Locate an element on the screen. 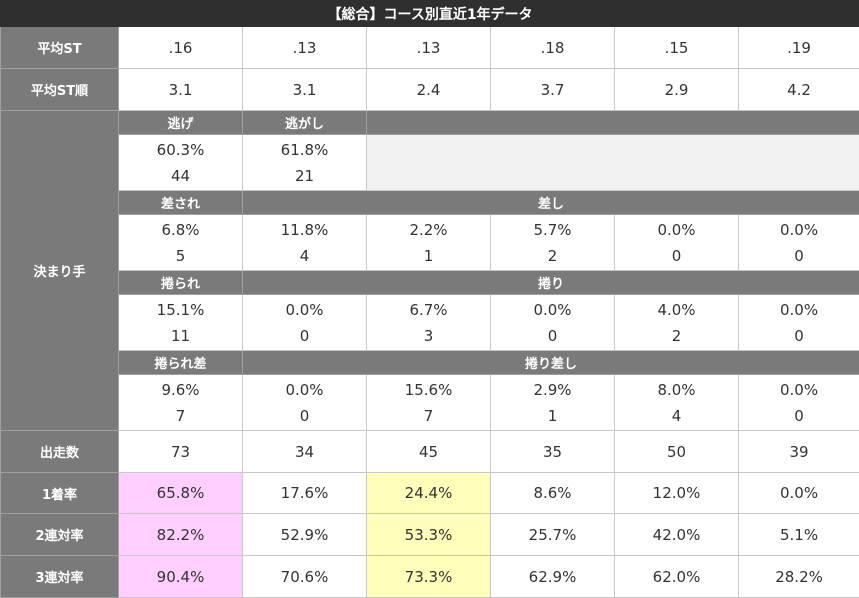 The image size is (859, 598). makuri-cell-2: 0.0% 0 is located at coordinates (304, 322).